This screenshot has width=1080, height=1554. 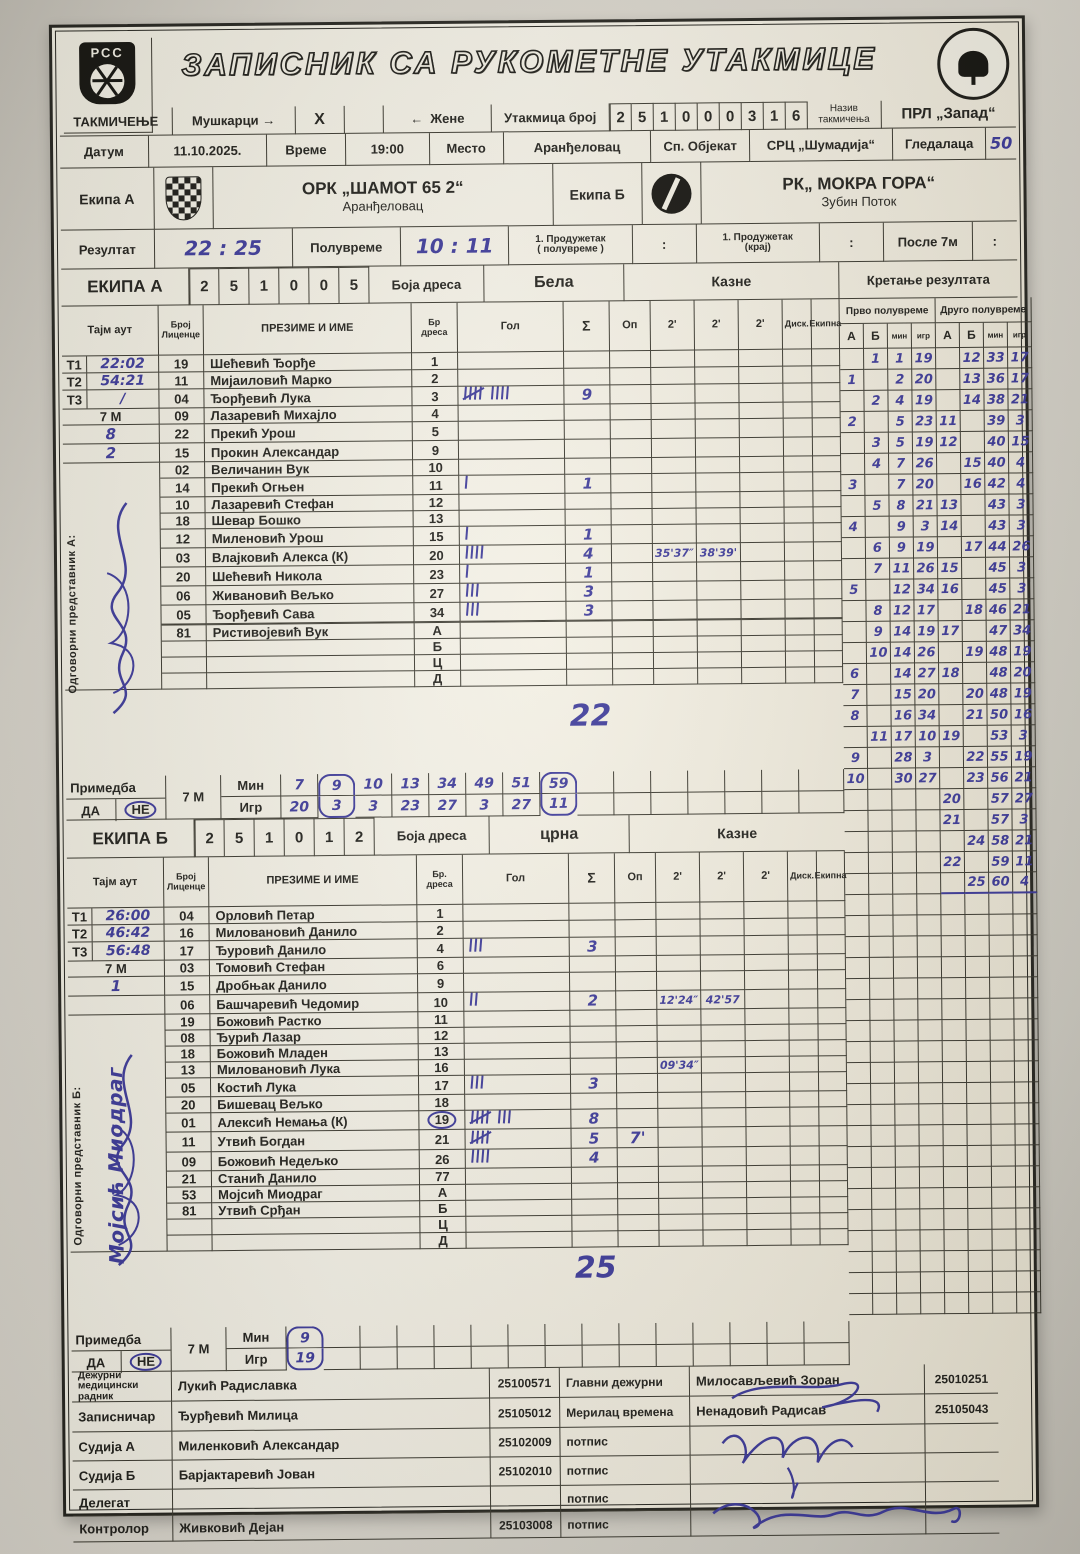 I want to click on timeout-tag: Т1, so click(x=80, y=916).